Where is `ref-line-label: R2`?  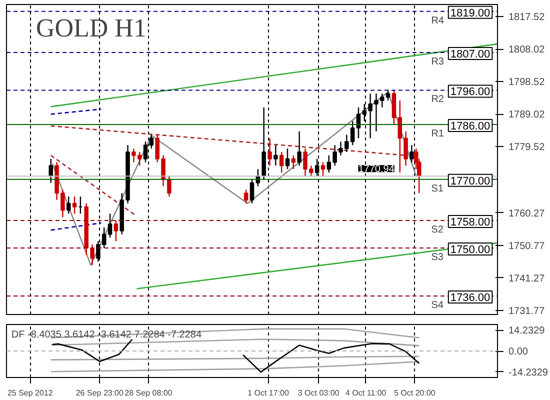
ref-line-label: R2 is located at coordinates (437, 100).